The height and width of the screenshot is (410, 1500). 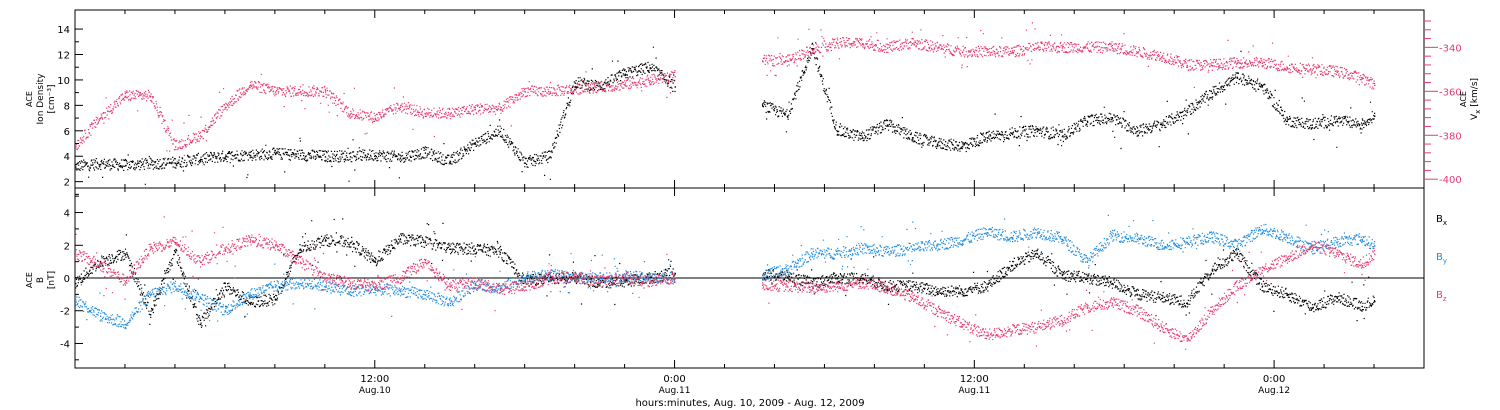 What do you see at coordinates (1450, 48) in the screenshot?
I see `y-tick-label-right: -340` at bounding box center [1450, 48].